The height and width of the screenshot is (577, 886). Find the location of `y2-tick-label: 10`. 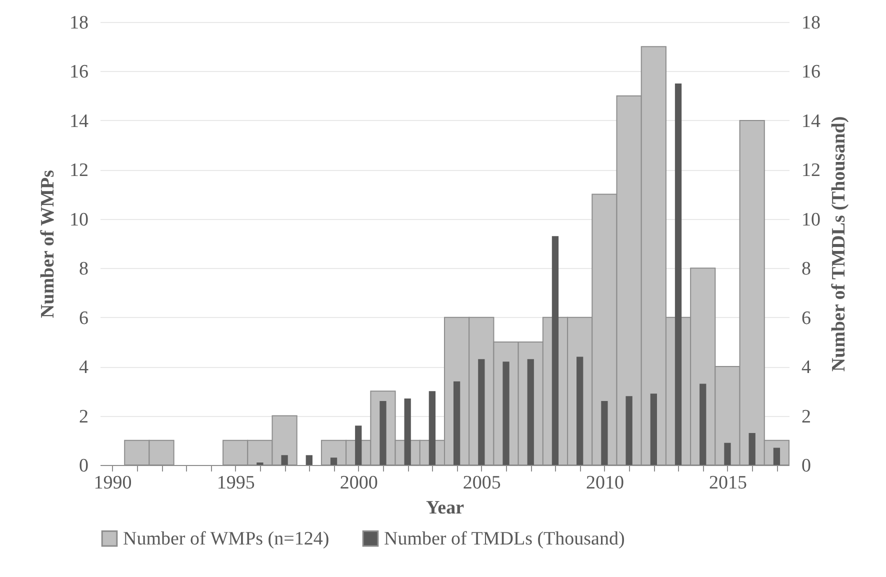

y2-tick-label: 10 is located at coordinates (811, 219).